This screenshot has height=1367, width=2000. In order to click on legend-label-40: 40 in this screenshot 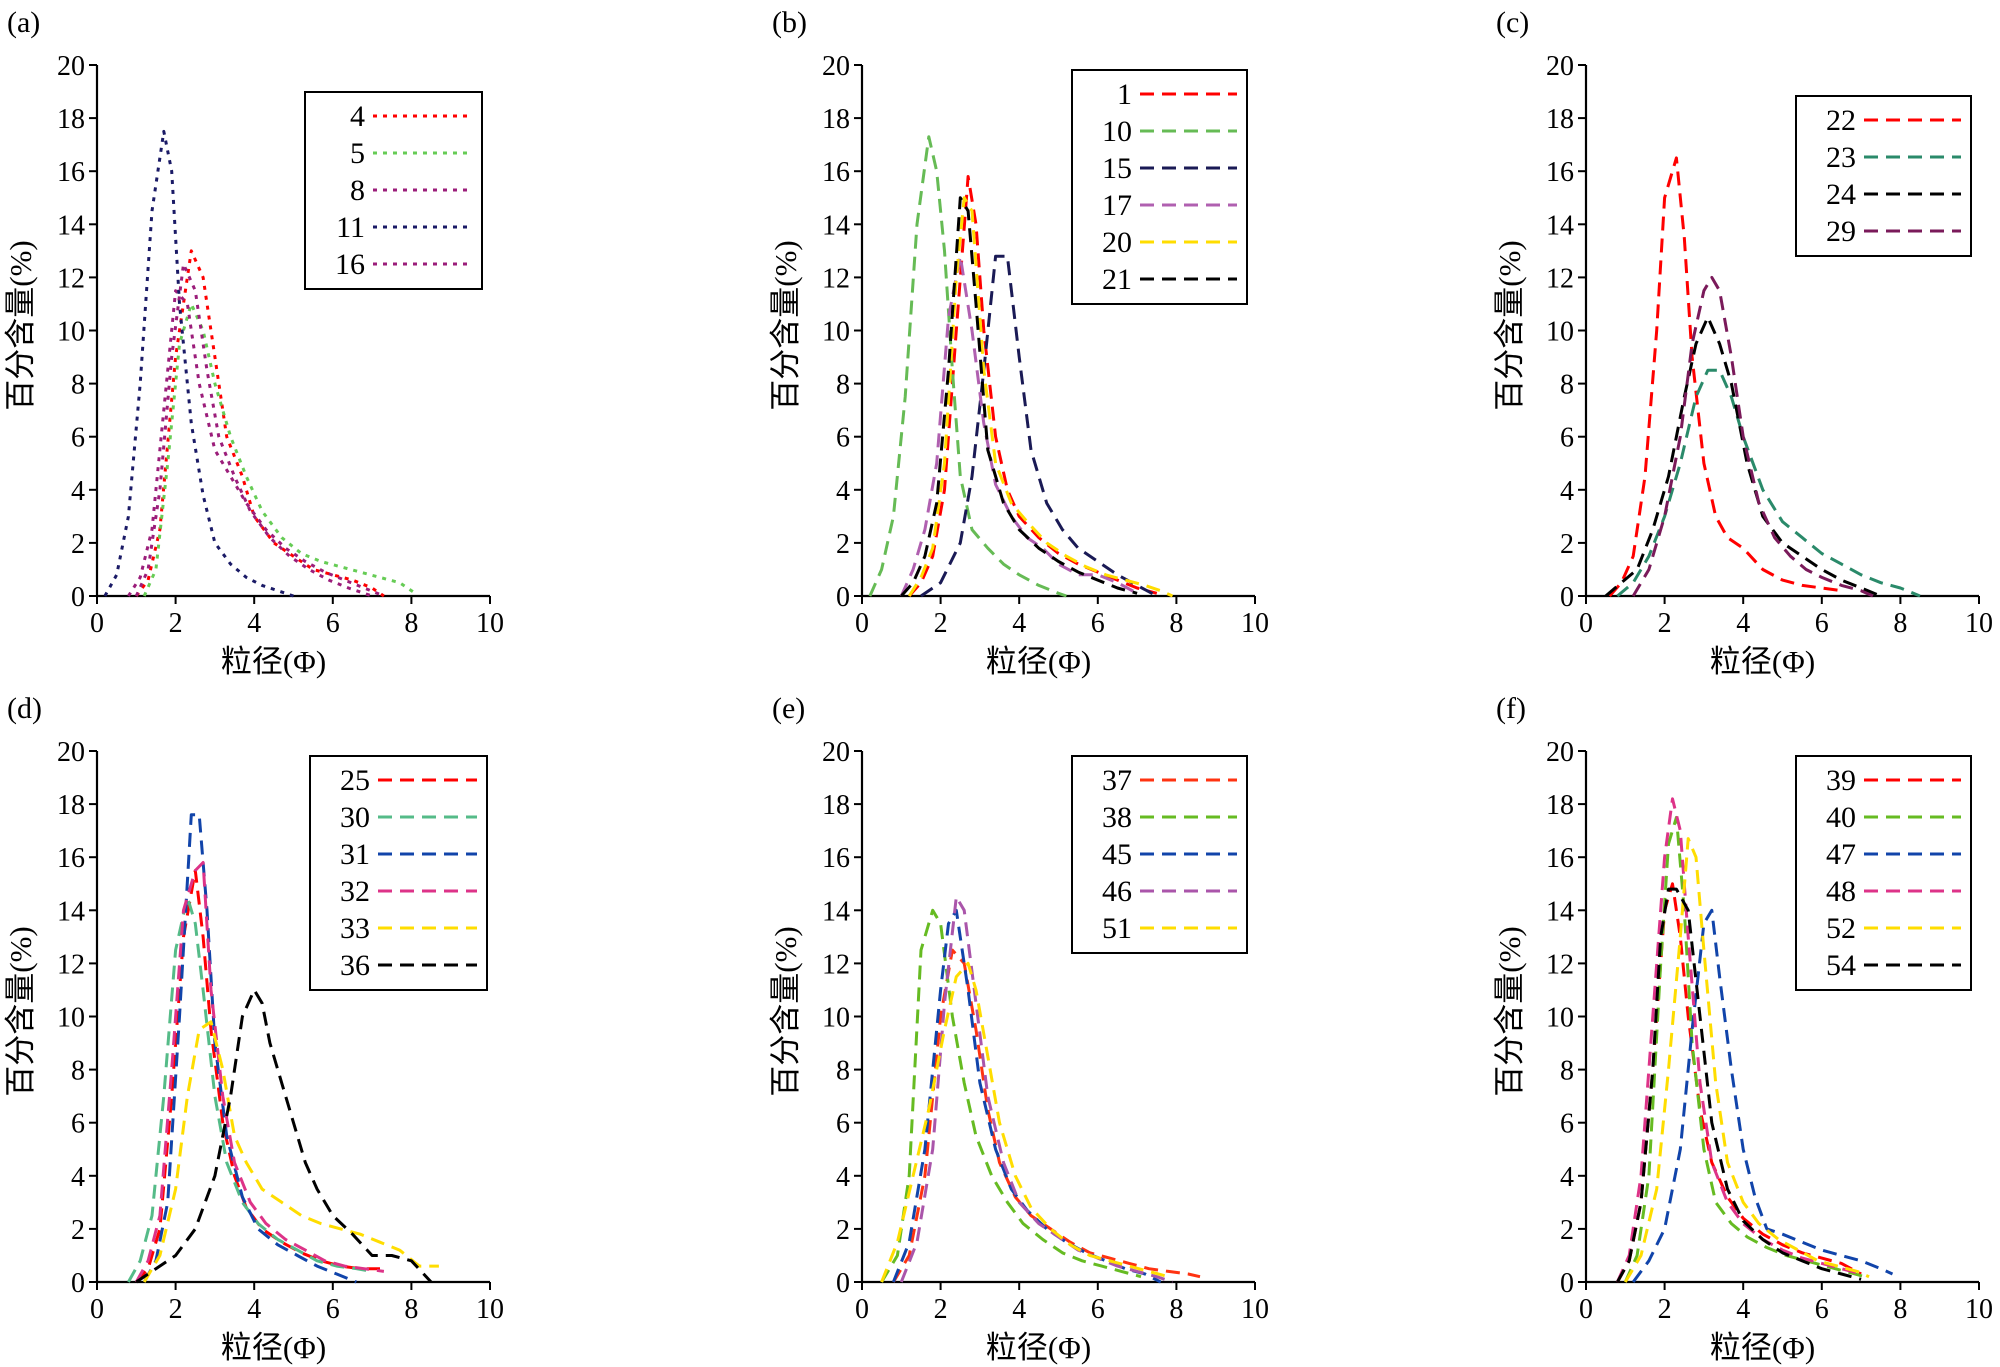, I will do `click(1841, 817)`.